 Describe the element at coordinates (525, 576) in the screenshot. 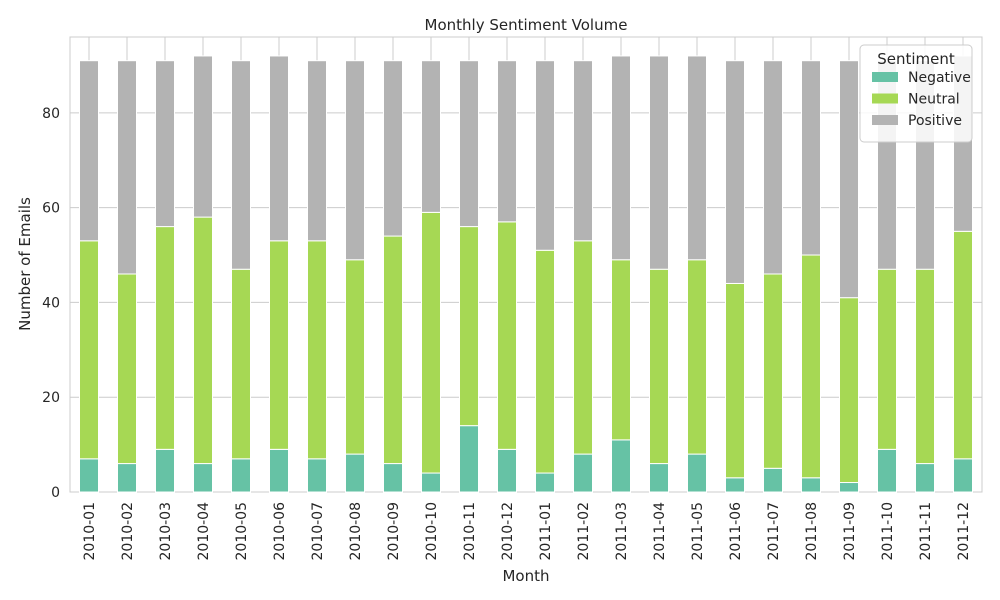

I see `x-axis-title: Month` at that location.